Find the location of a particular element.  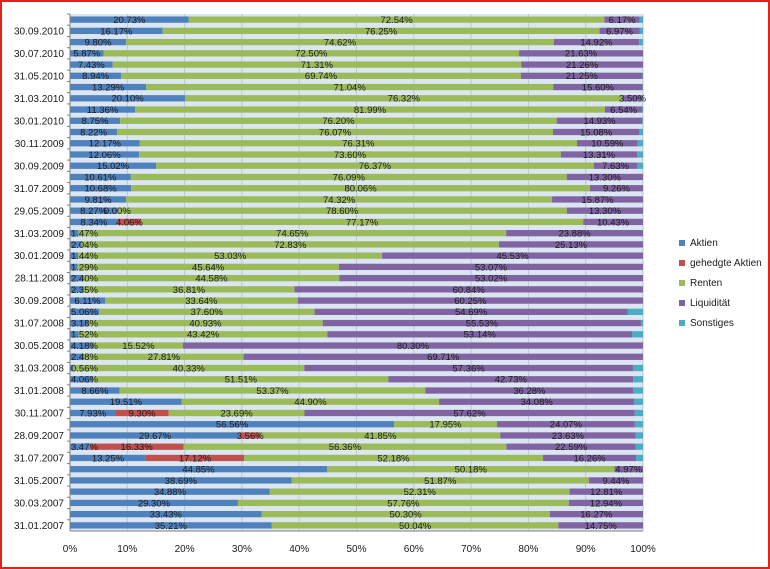

data-label: 40.93% is located at coordinates (205, 323).